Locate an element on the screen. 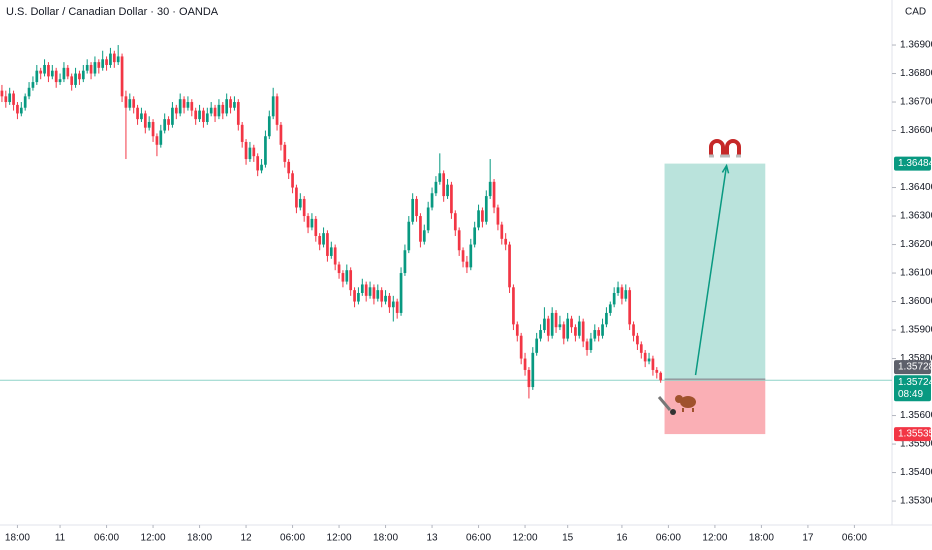  countdown: 08:49 is located at coordinates (910, 394).